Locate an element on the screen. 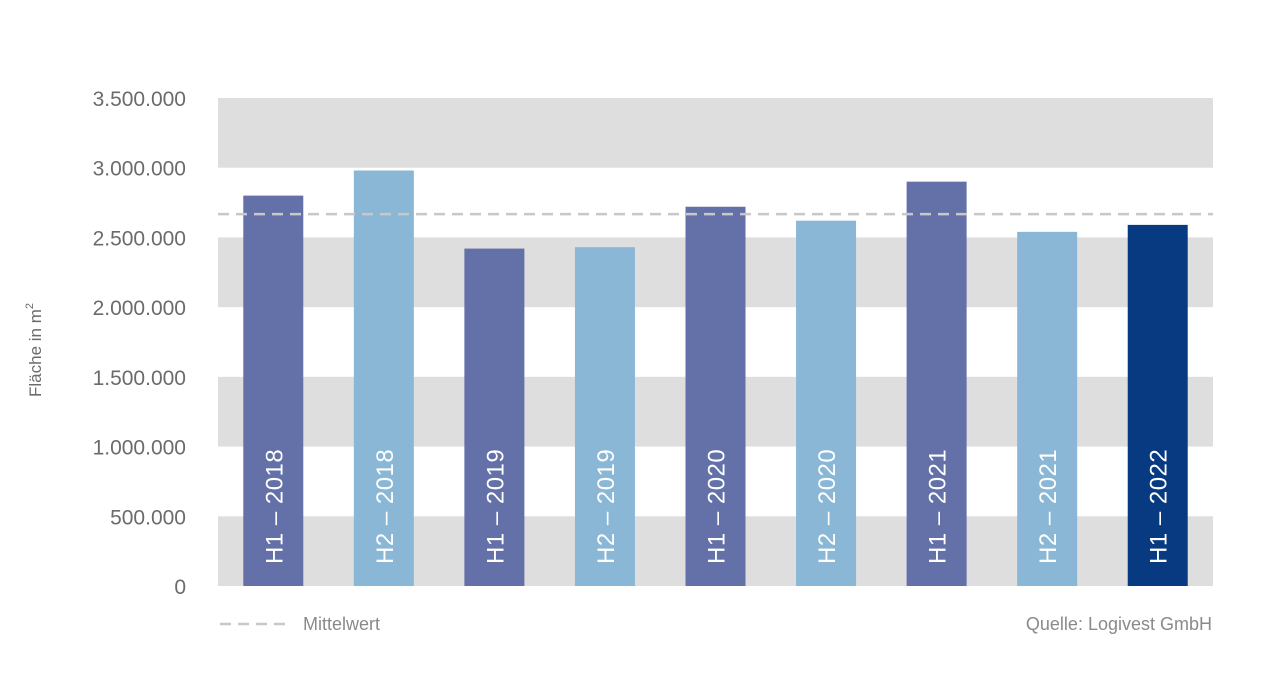 Image resolution: width=1280 pixels, height=691 pixels. y-tick-label: 2.000.000 is located at coordinates (139, 308).